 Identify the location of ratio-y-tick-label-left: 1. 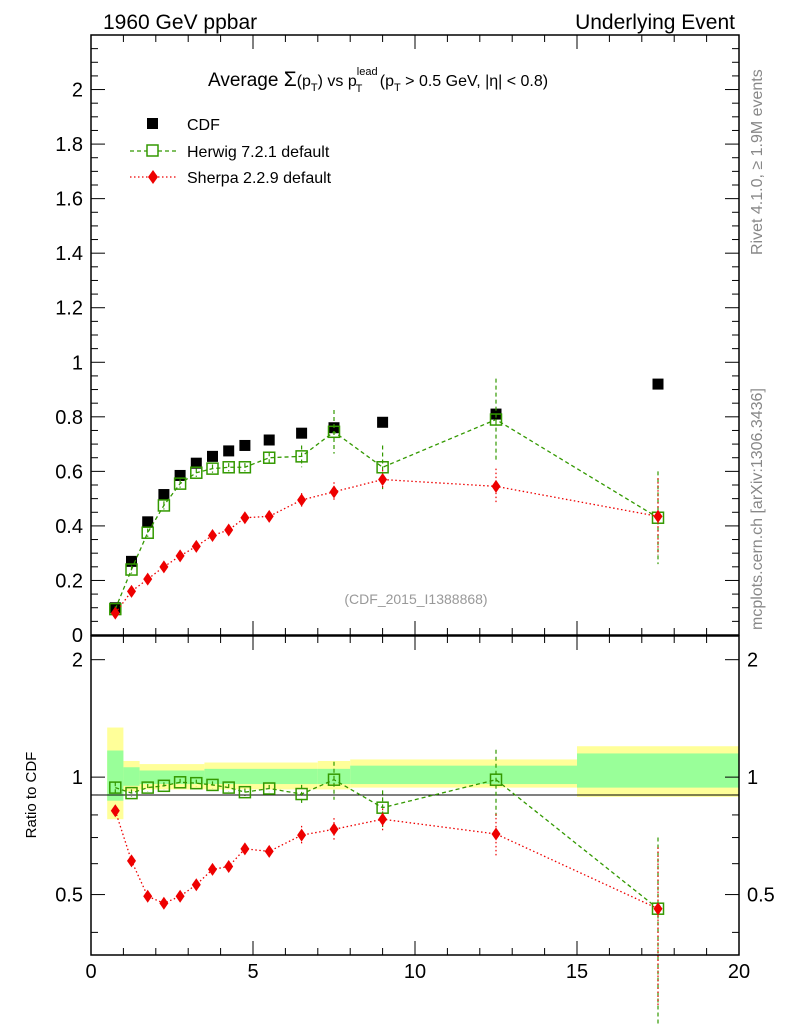
(77, 778).